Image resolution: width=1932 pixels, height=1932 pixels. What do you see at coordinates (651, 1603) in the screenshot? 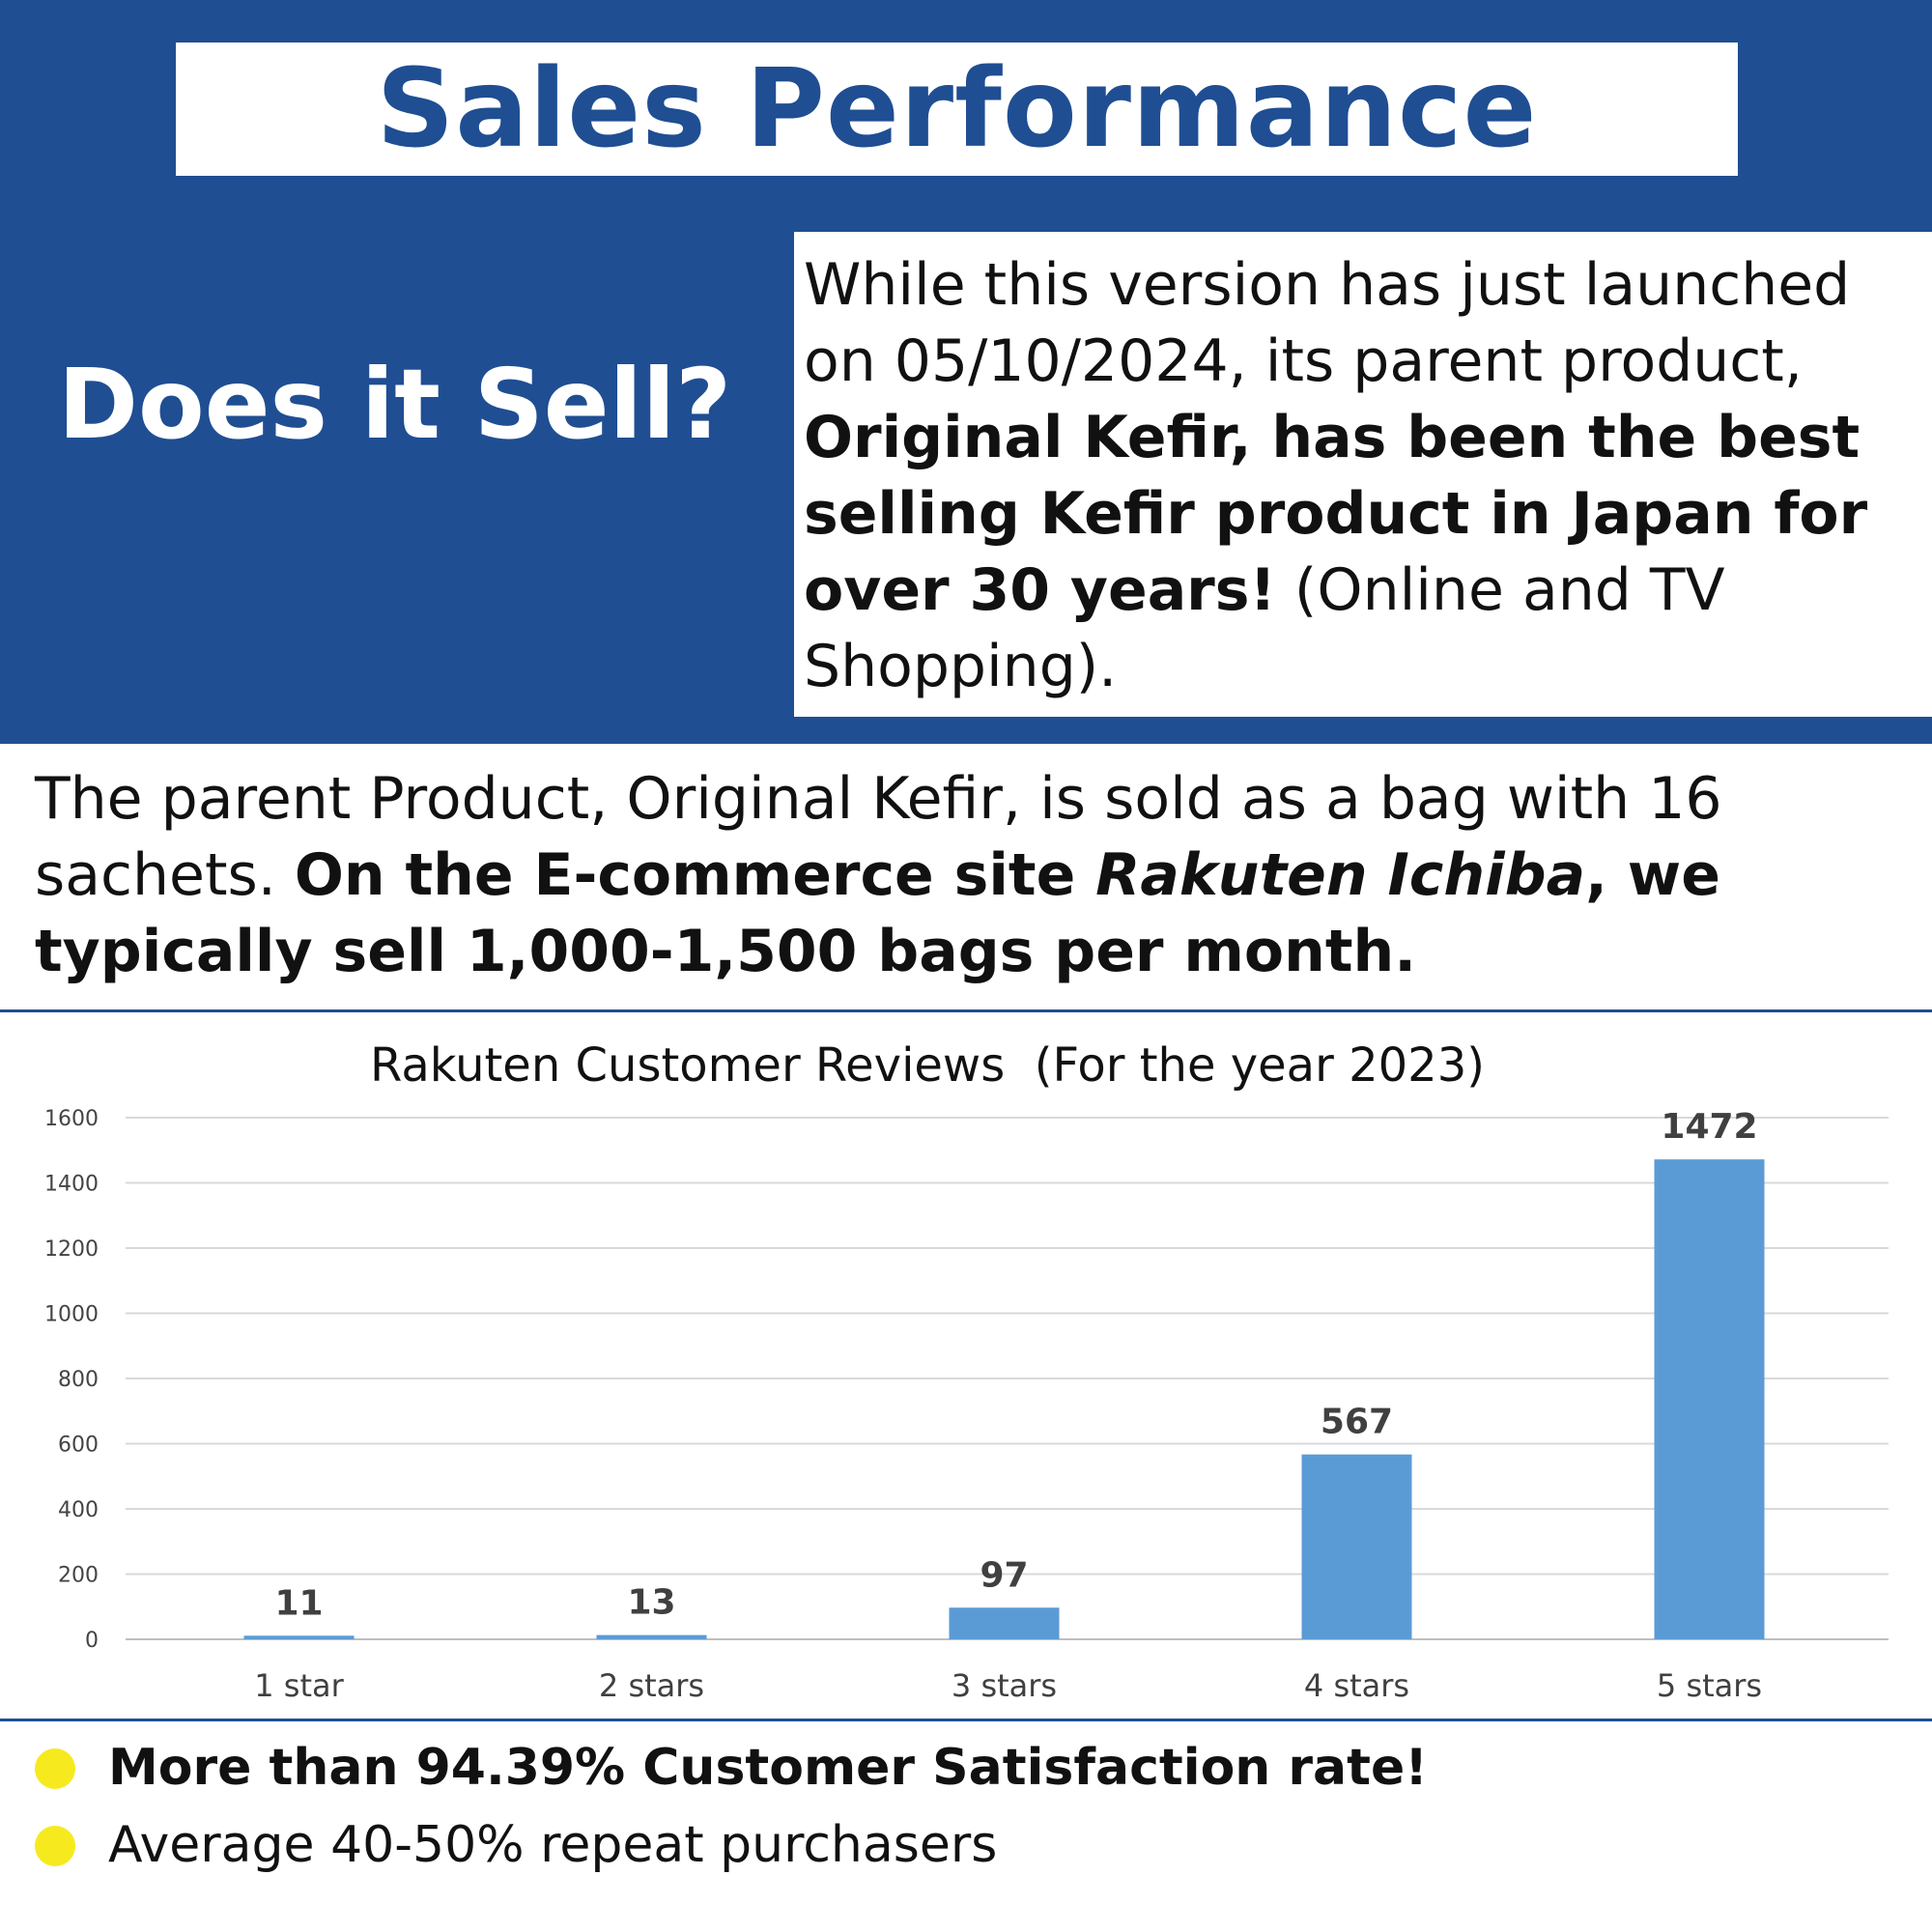
I see `data-label: 13` at bounding box center [651, 1603].